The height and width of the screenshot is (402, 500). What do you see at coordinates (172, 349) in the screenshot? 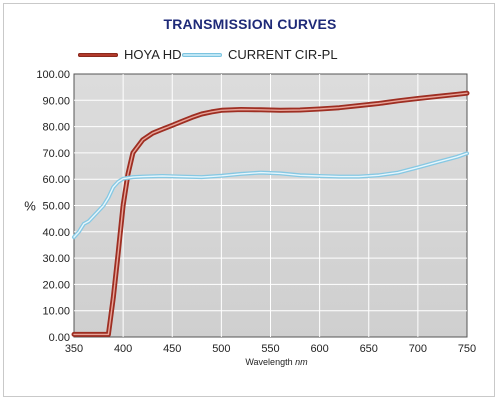
I see `x-tick-label-450: 450` at bounding box center [172, 349].